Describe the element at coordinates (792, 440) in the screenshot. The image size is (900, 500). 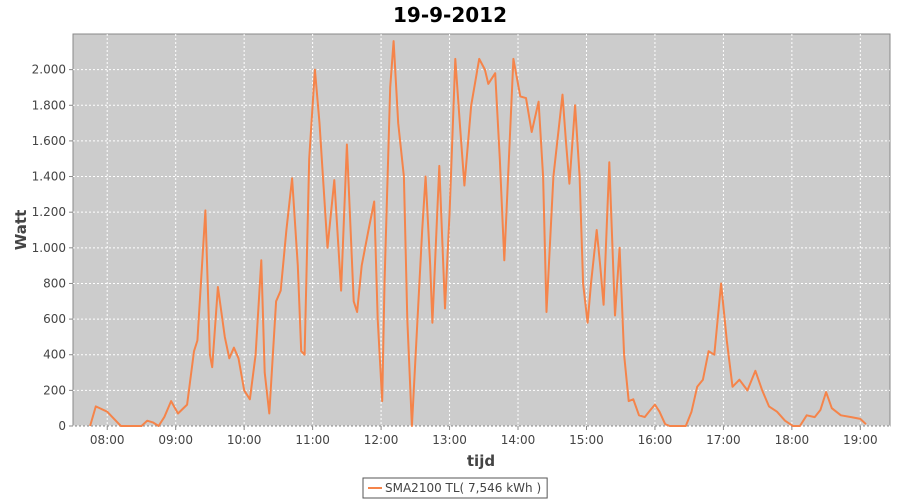
I see `x-tick-label: 18:00` at that location.